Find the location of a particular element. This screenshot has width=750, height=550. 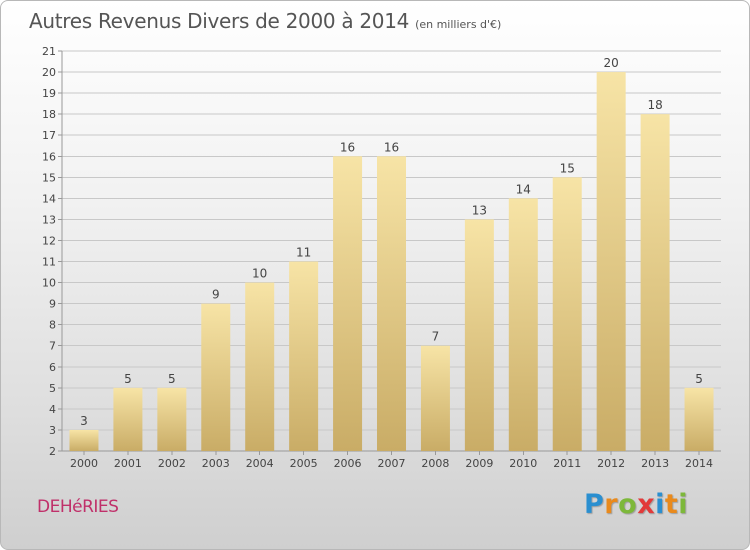

y-tick-label: 10 is located at coordinates (49, 283).